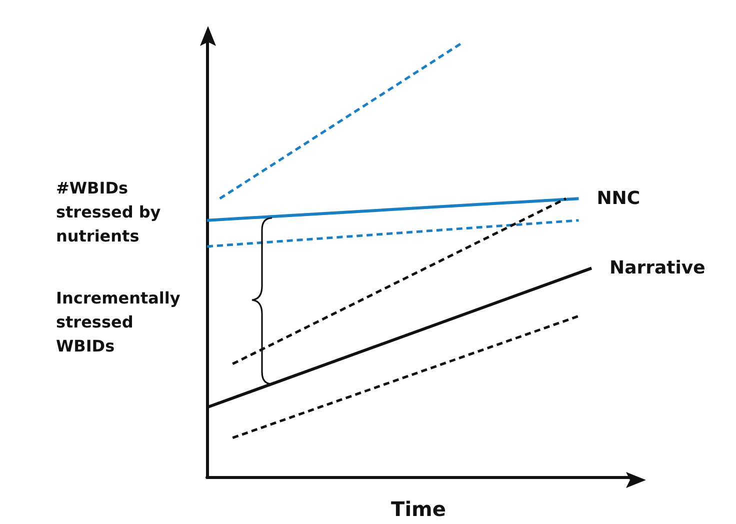  What do you see at coordinates (418, 509) in the screenshot?
I see `x-axis-title: Time` at bounding box center [418, 509].